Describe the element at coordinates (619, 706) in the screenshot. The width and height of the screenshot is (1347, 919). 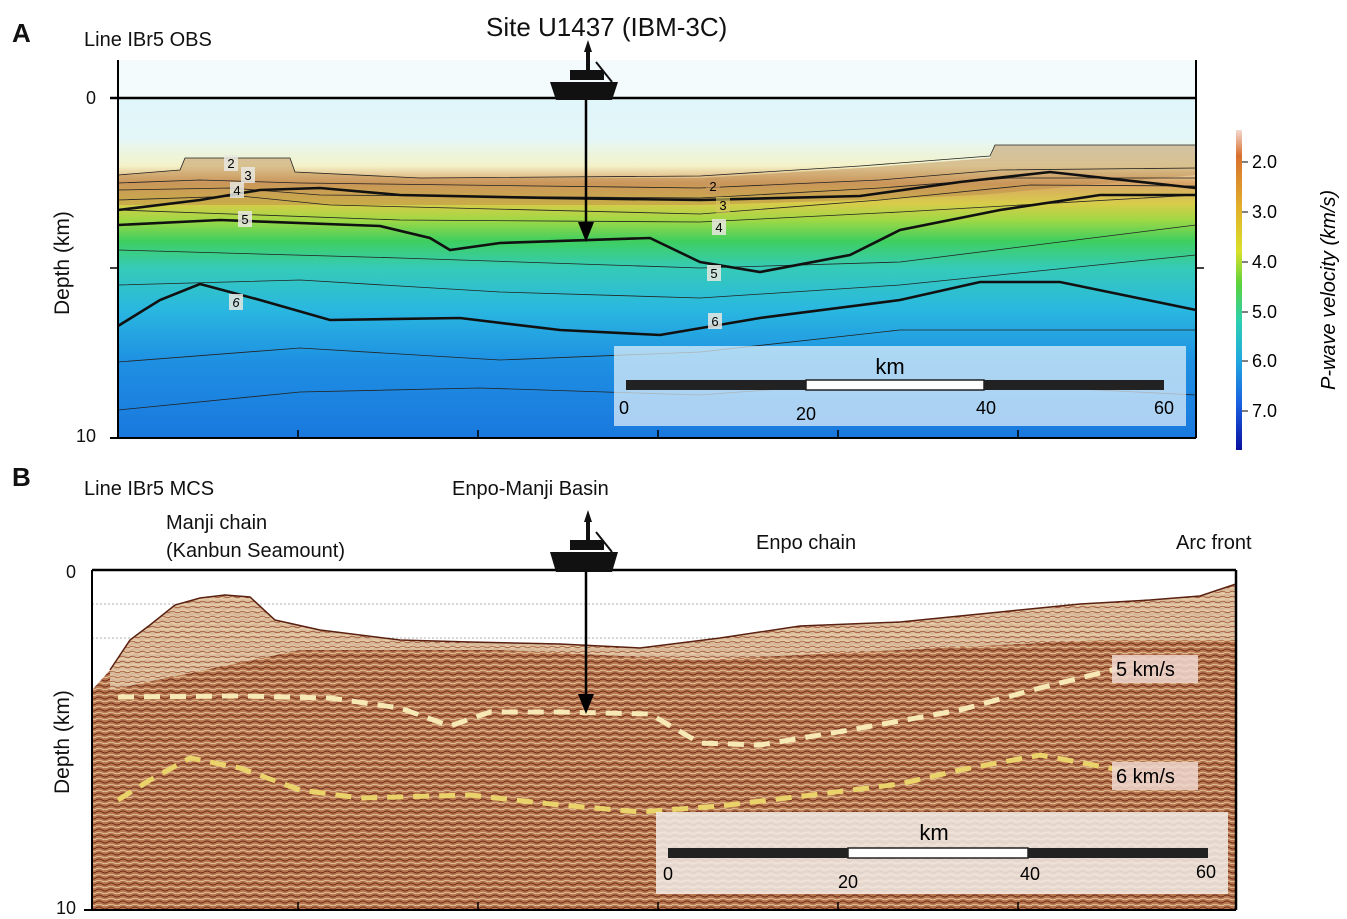
I see `velocity-5-line` at that location.